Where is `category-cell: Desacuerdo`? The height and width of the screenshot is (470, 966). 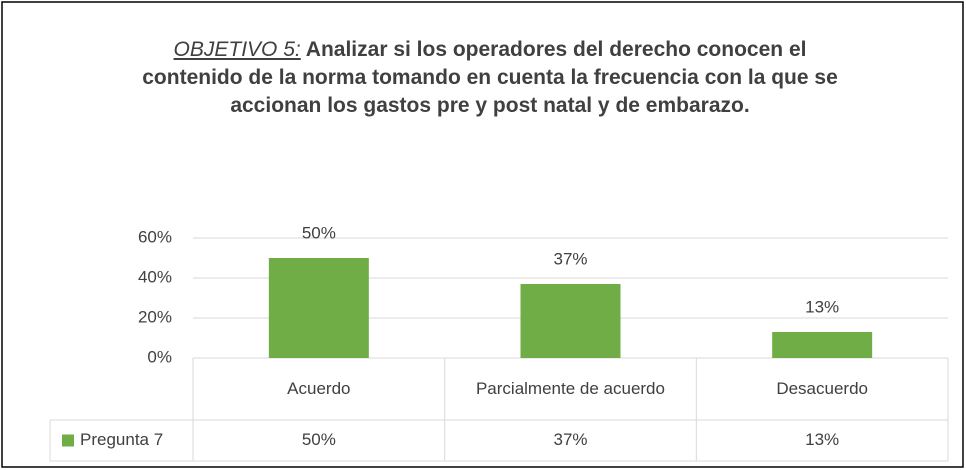 category-cell: Desacuerdo is located at coordinates (822, 388).